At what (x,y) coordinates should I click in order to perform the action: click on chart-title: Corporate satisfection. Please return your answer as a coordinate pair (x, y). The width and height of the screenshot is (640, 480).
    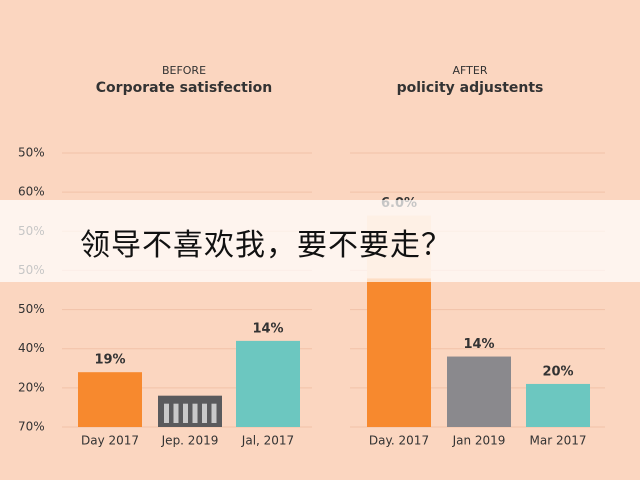
    Looking at the image, I should click on (184, 88).